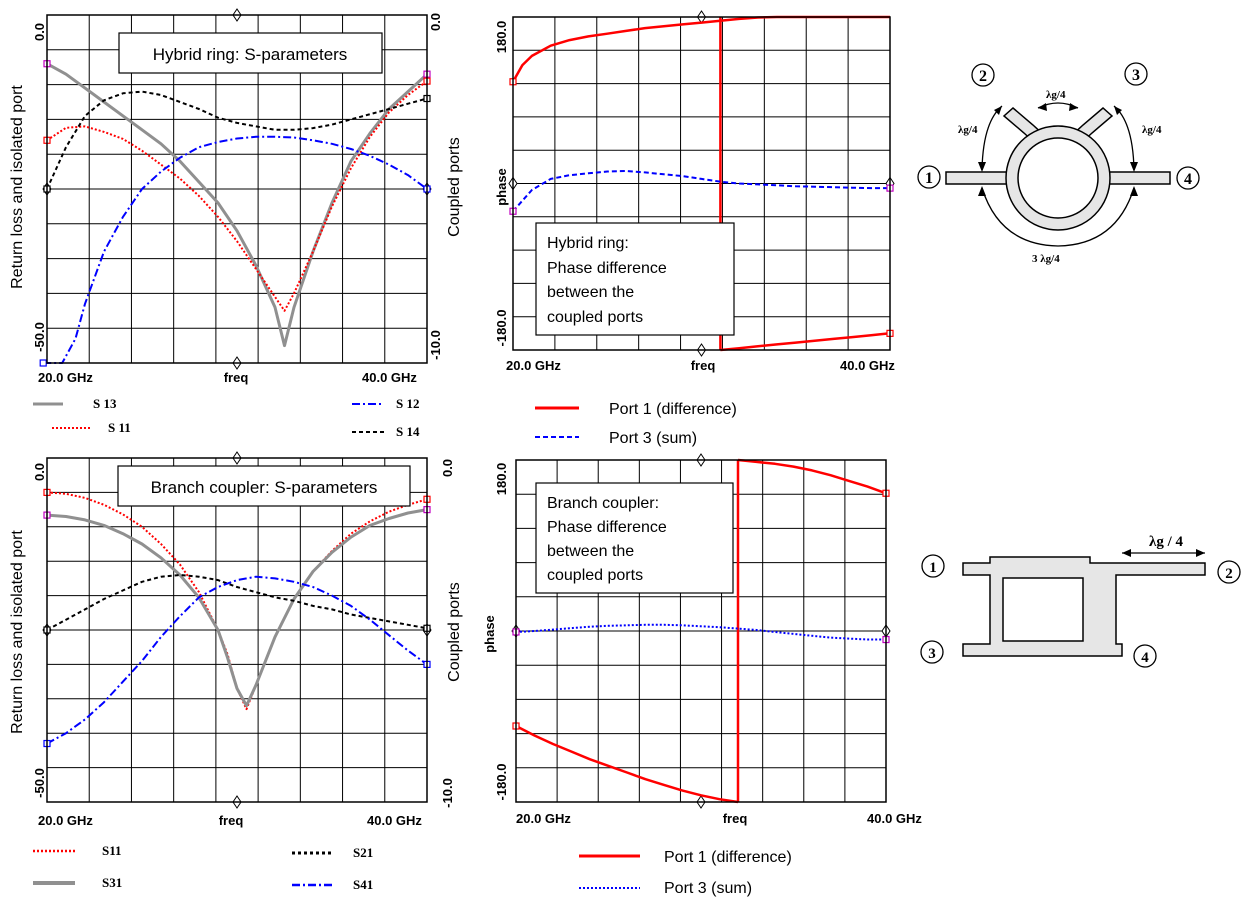 This screenshot has width=1248, height=900. What do you see at coordinates (112, 850) in the screenshot?
I see `legend-label-s11: S11` at bounding box center [112, 850].